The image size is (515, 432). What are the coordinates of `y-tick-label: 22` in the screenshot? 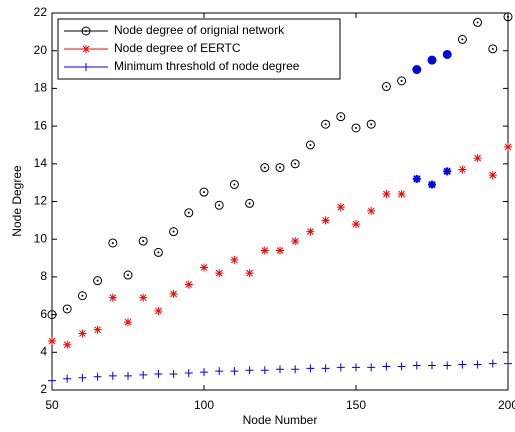 It's located at (41, 12).